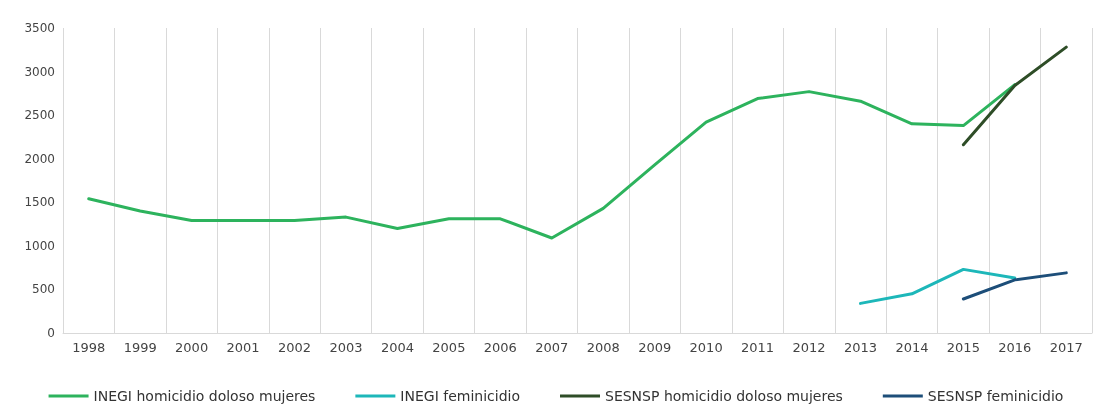 This screenshot has height=418, width=1112. Describe the element at coordinates (809, 347) in the screenshot. I see `x-tick-label: 2012` at that location.